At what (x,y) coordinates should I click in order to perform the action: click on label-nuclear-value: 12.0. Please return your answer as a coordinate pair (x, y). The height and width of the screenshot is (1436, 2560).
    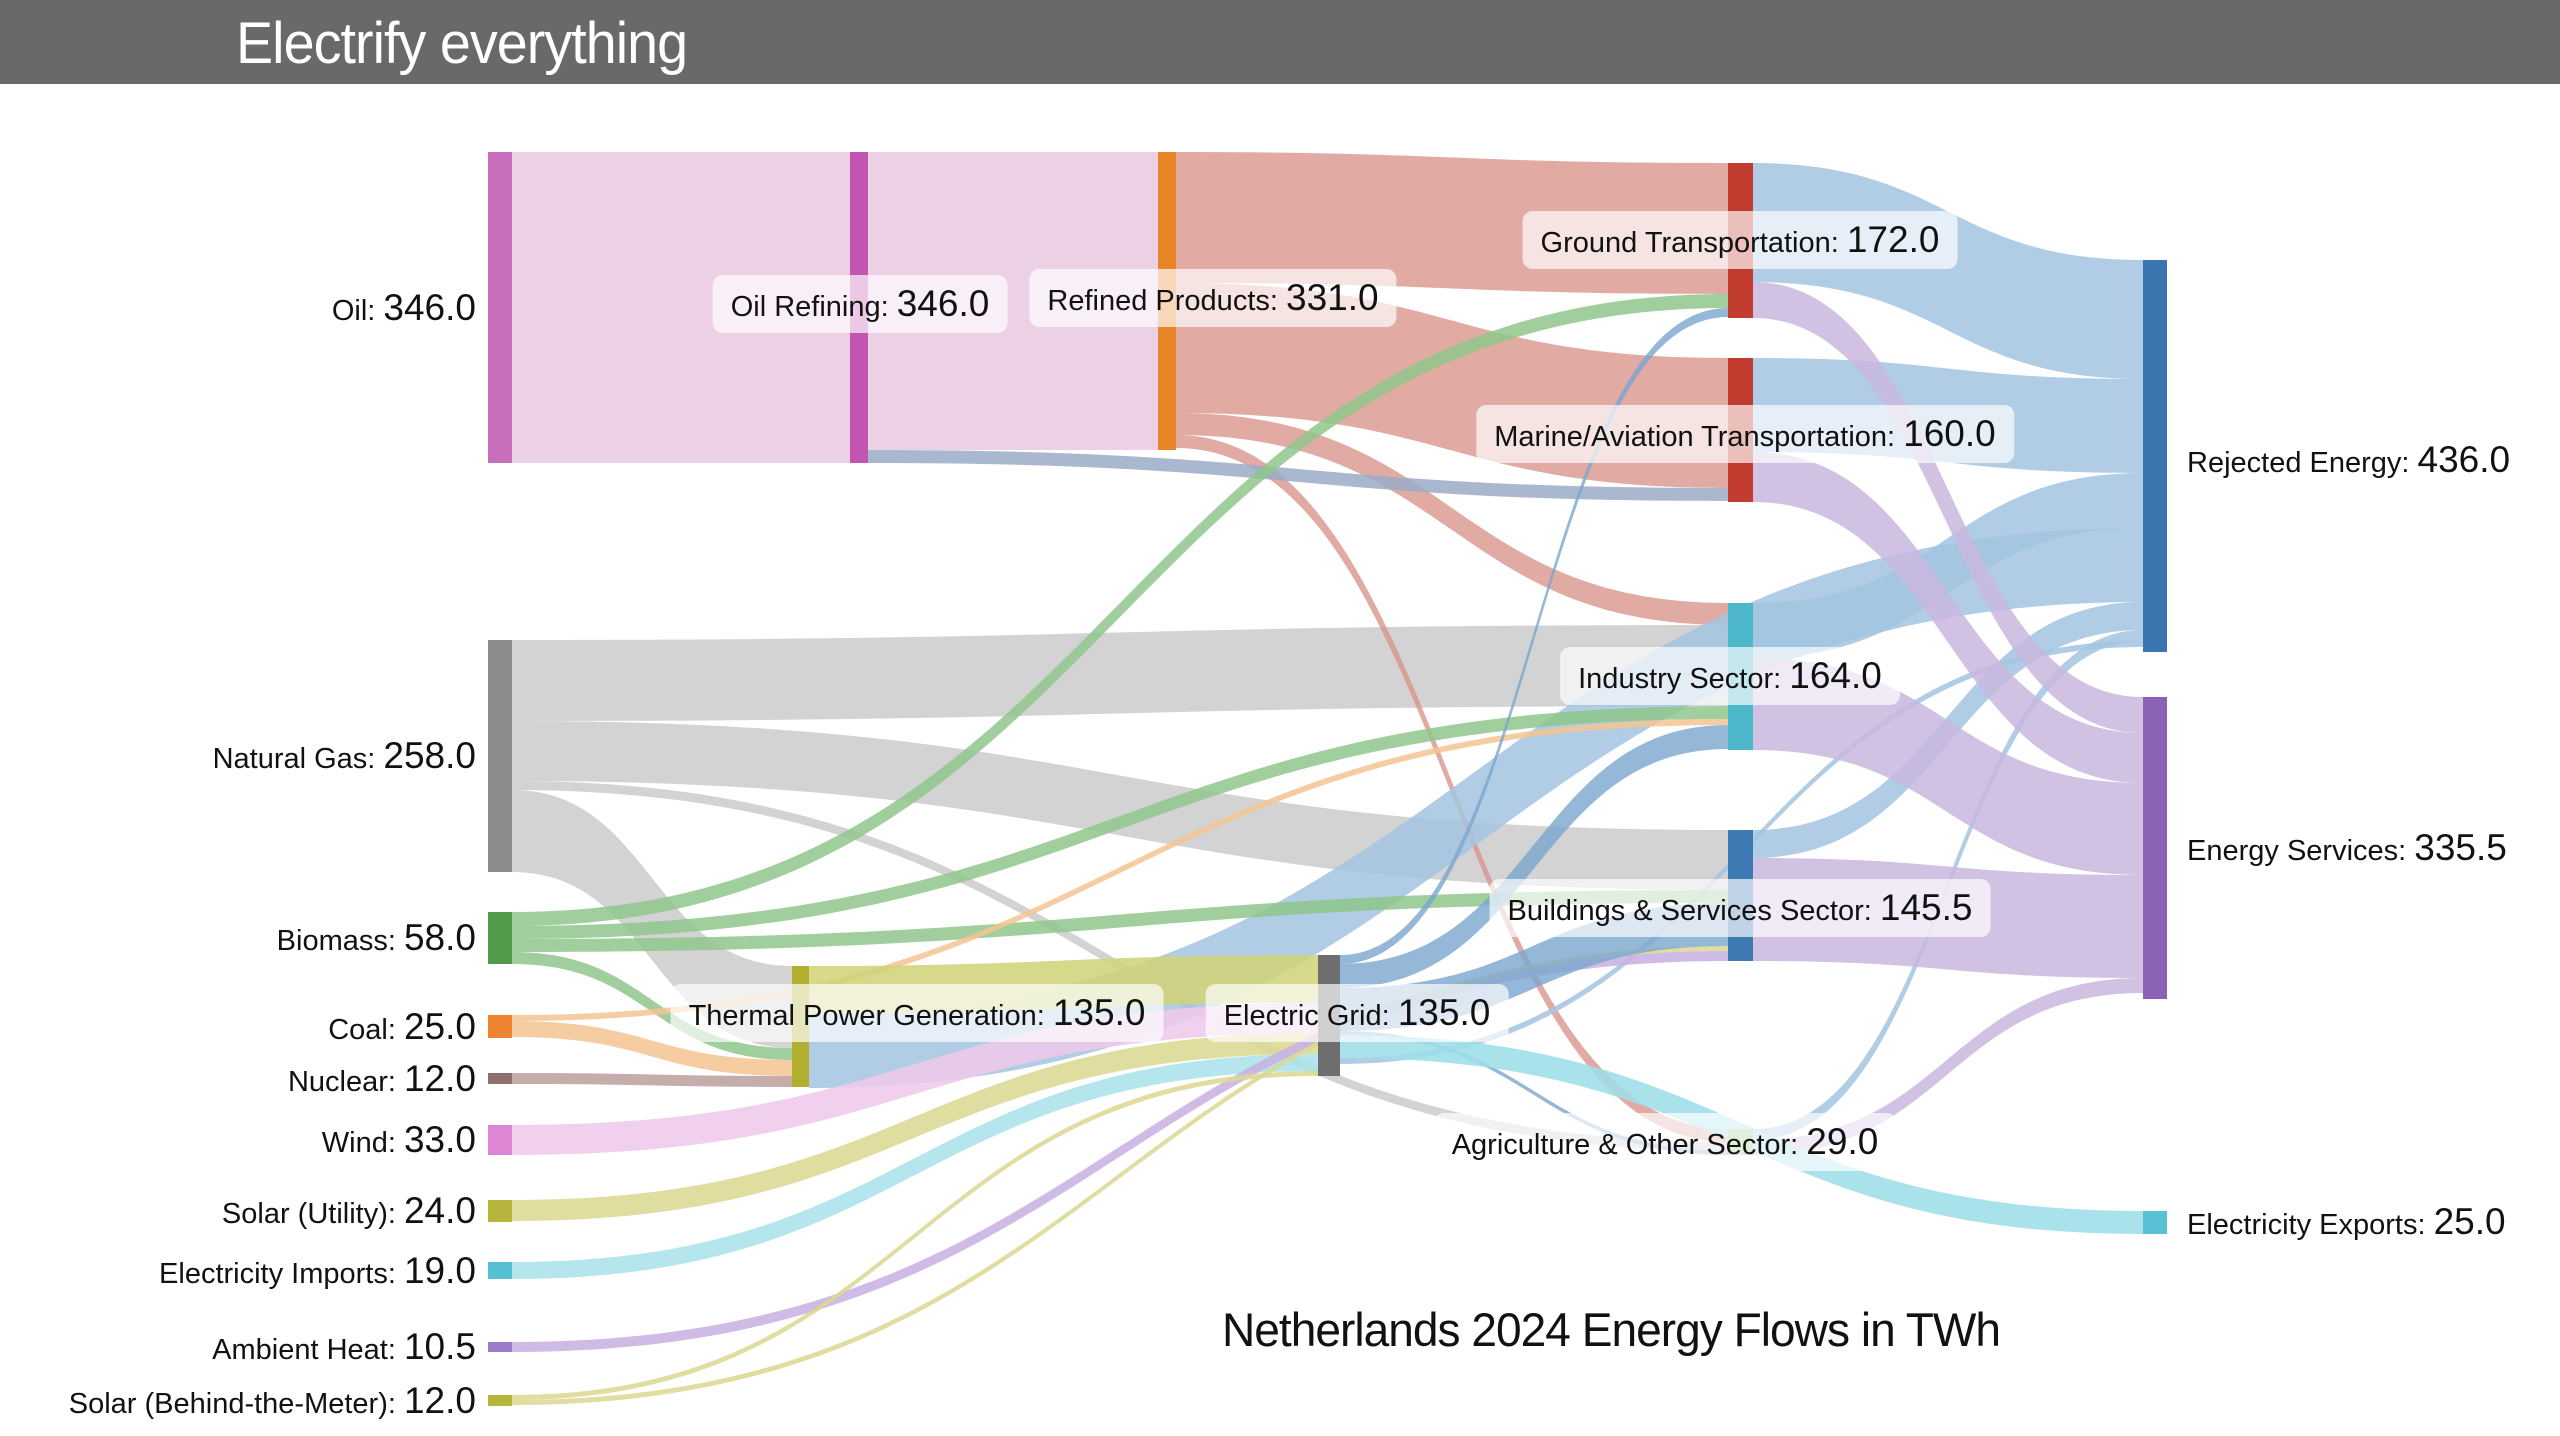
    Looking at the image, I should click on (439, 1078).